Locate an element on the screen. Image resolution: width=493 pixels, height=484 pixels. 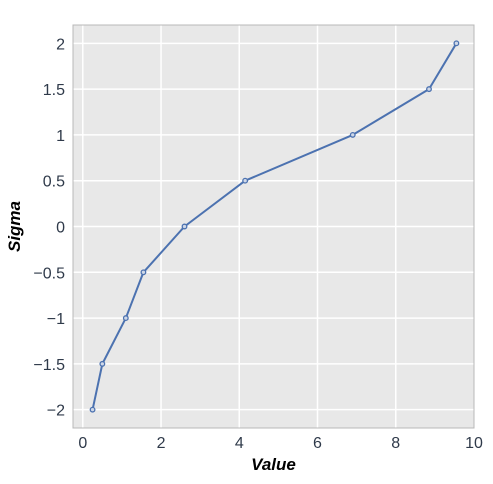
y-tick-label: 0.5 is located at coordinates (54, 182).